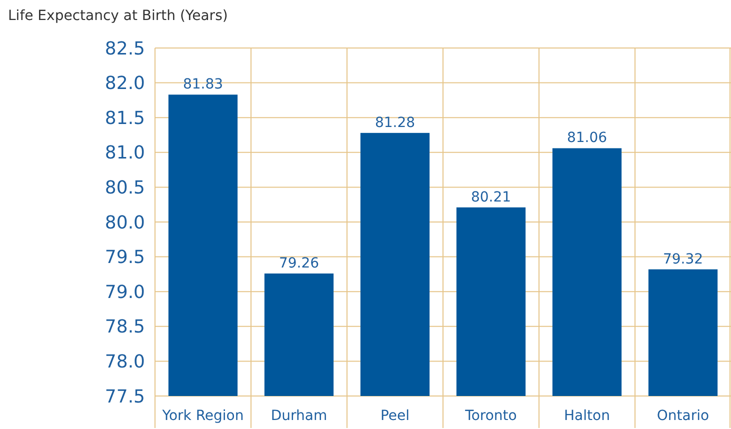 Image resolution: width=731 pixels, height=429 pixels. I want to click on y-tick-label: 79.5, so click(124, 257).